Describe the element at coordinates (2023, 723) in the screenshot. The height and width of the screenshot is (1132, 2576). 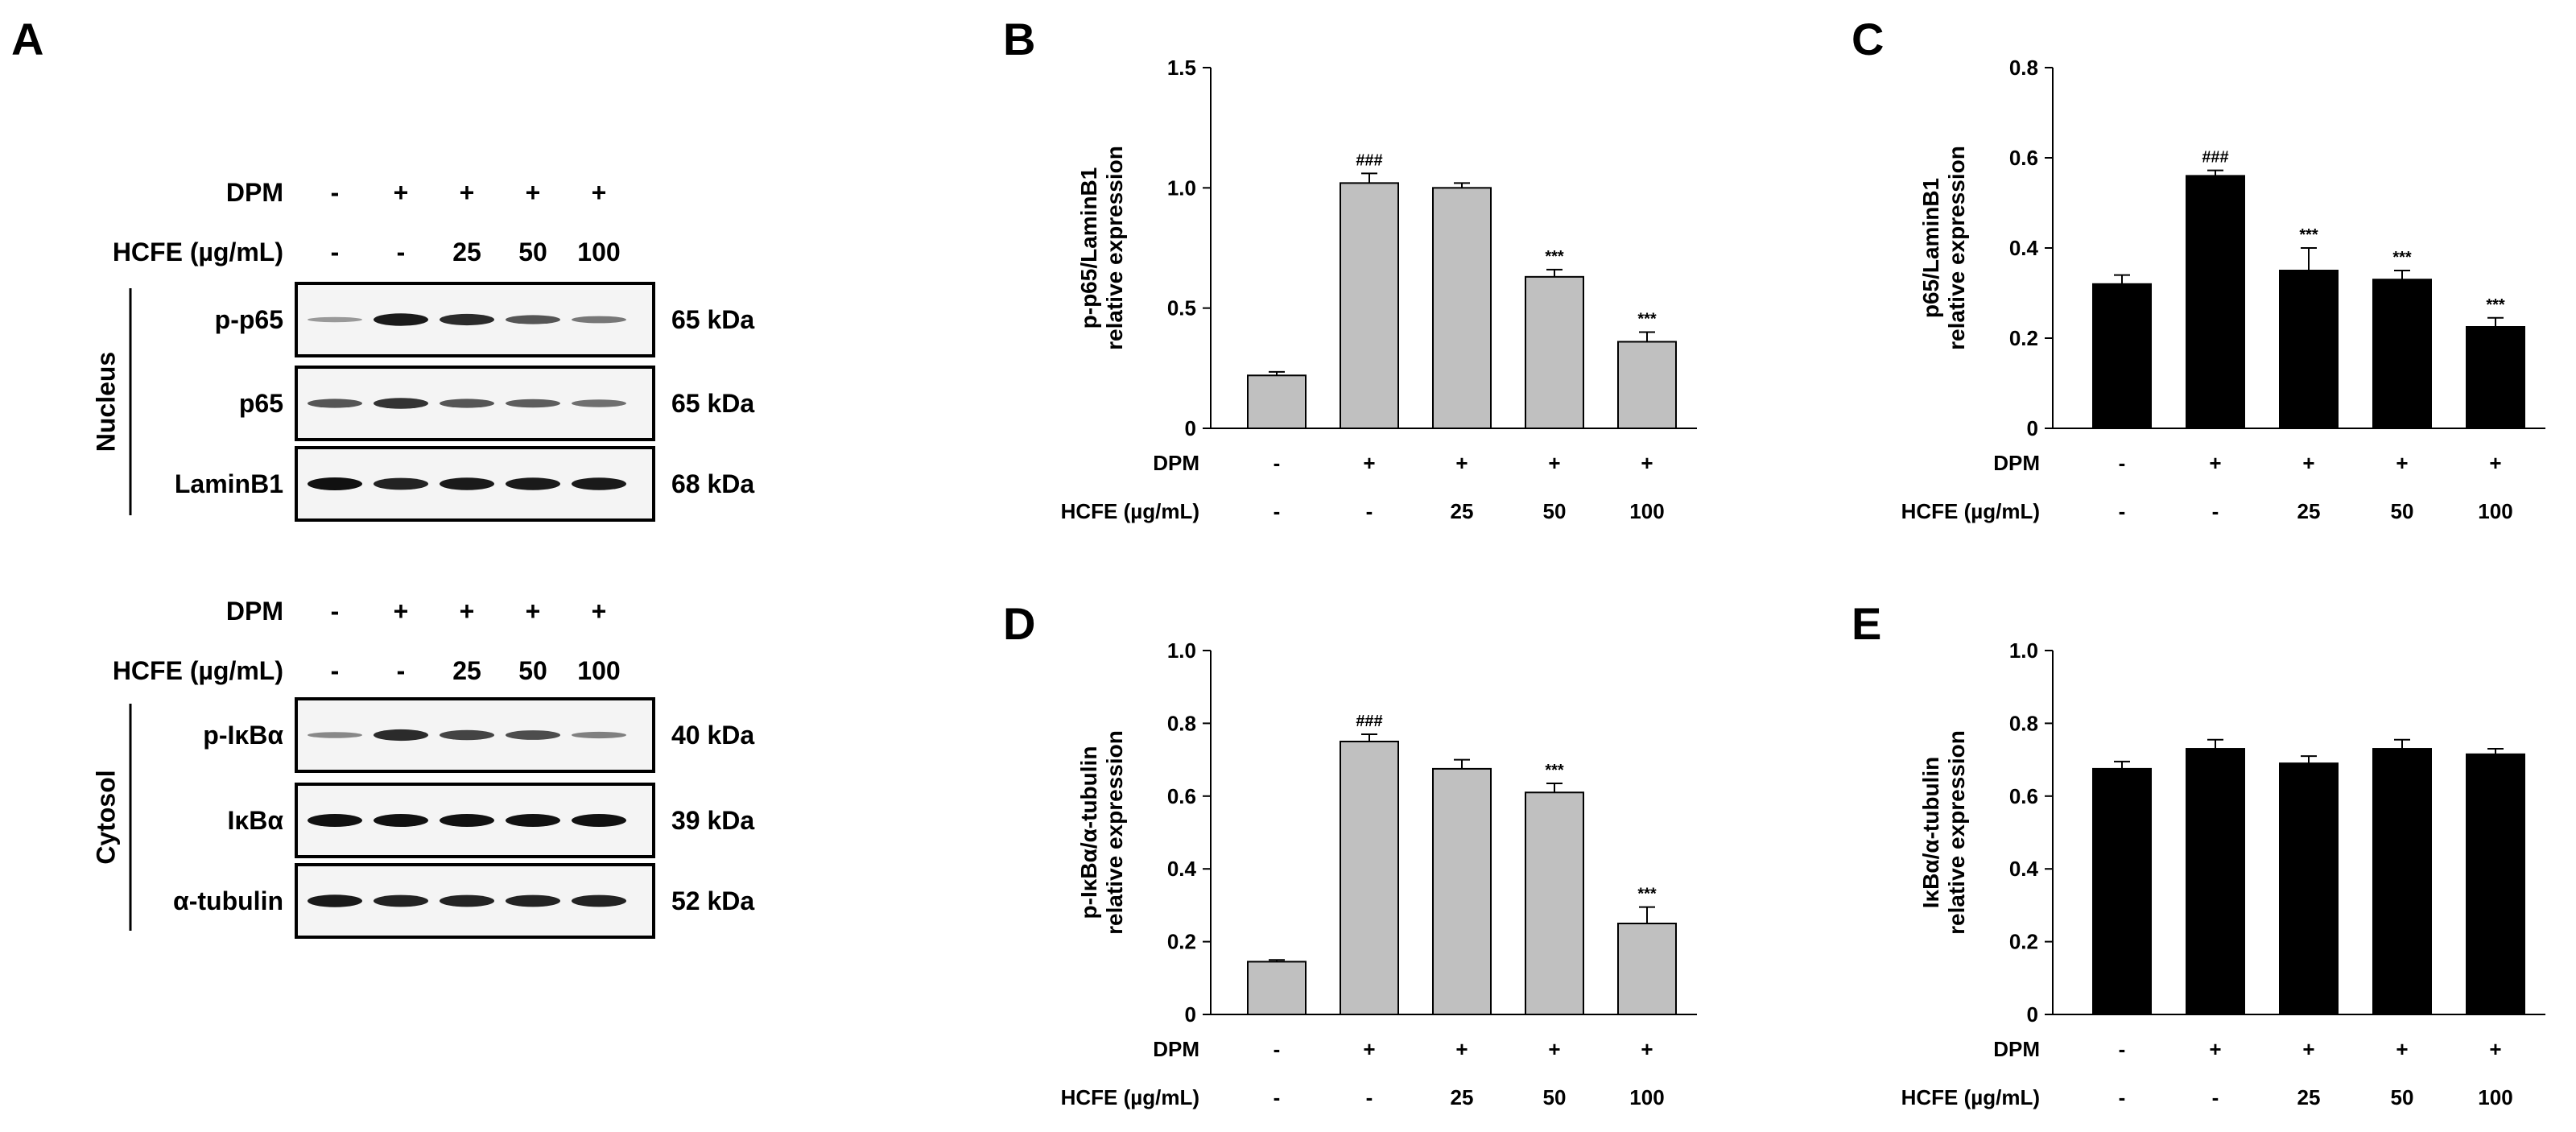
I see `y-tick-label: 0.8` at that location.